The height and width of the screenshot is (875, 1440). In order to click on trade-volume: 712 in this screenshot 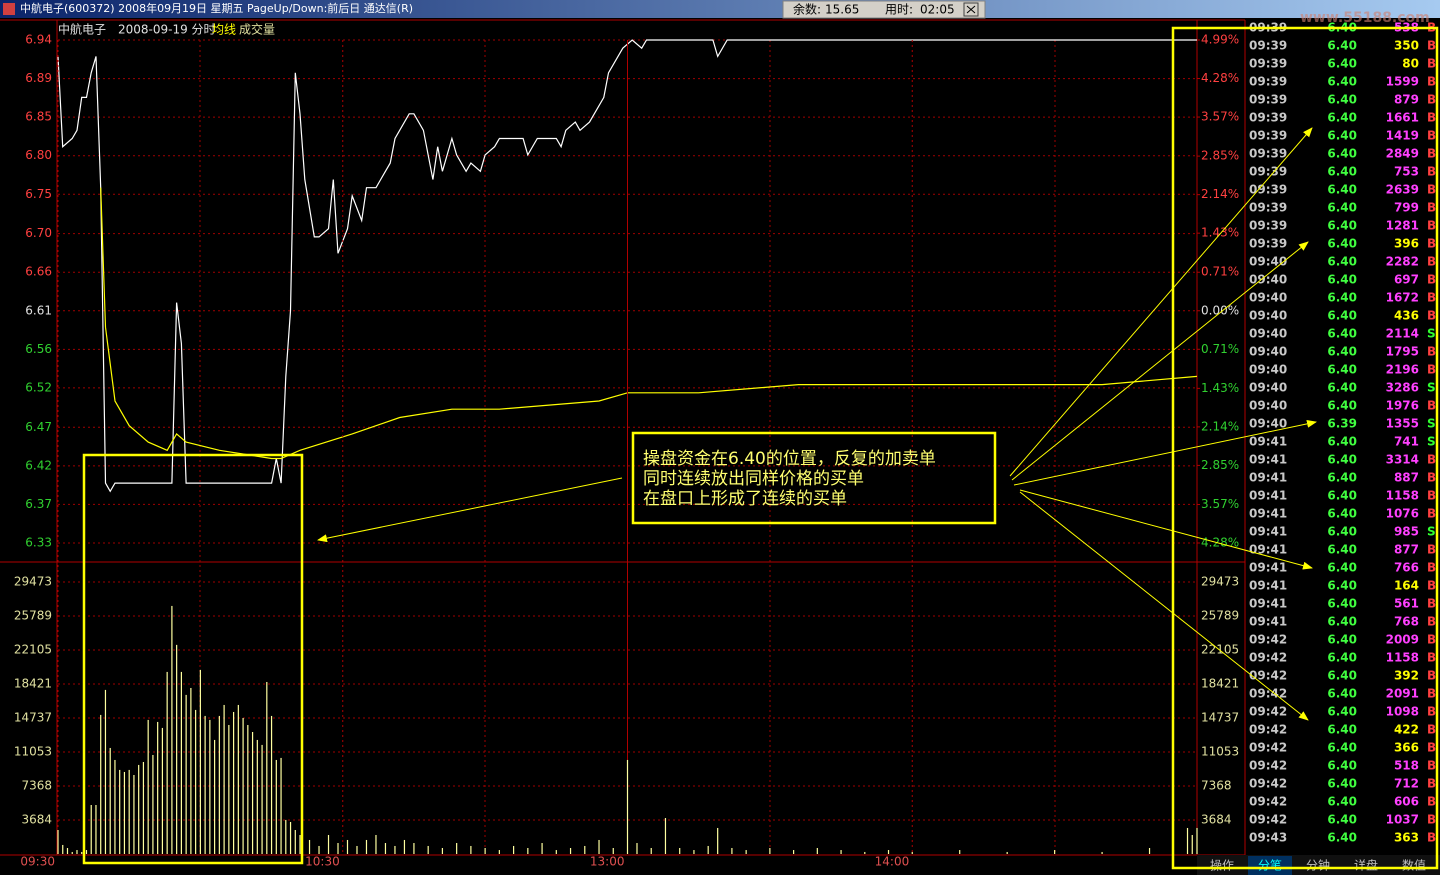, I will do `click(1406, 784)`.